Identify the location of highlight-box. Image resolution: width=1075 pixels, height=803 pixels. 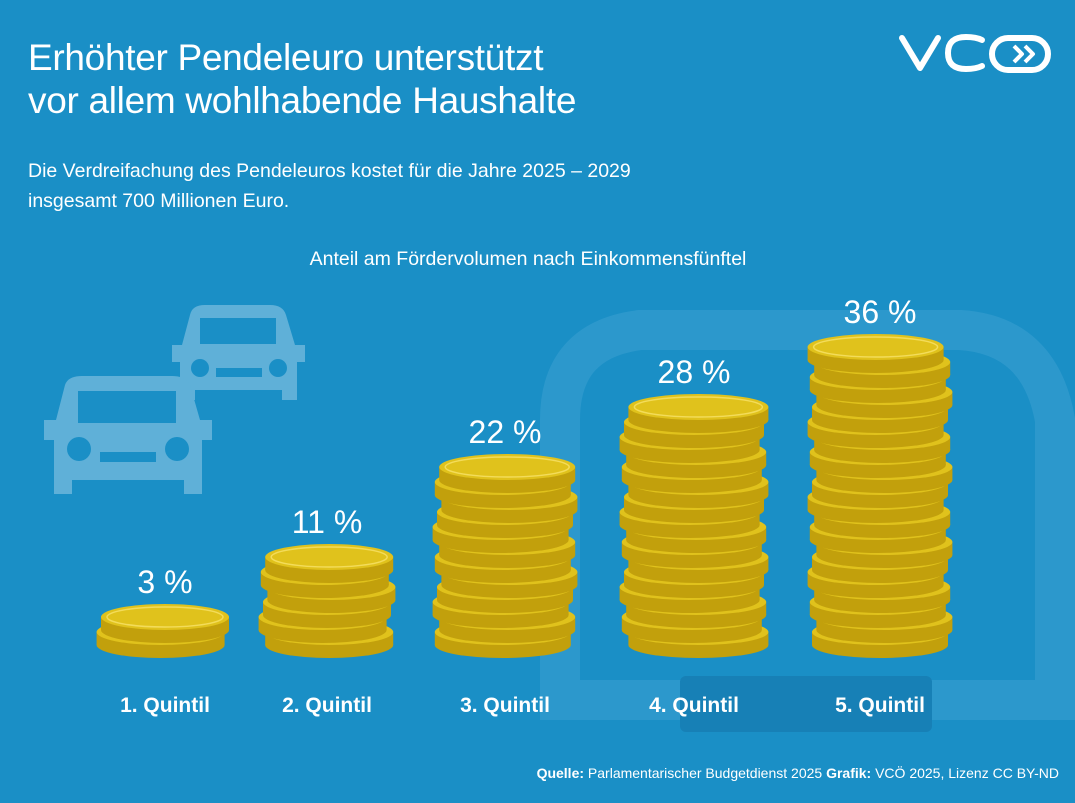
(806, 704).